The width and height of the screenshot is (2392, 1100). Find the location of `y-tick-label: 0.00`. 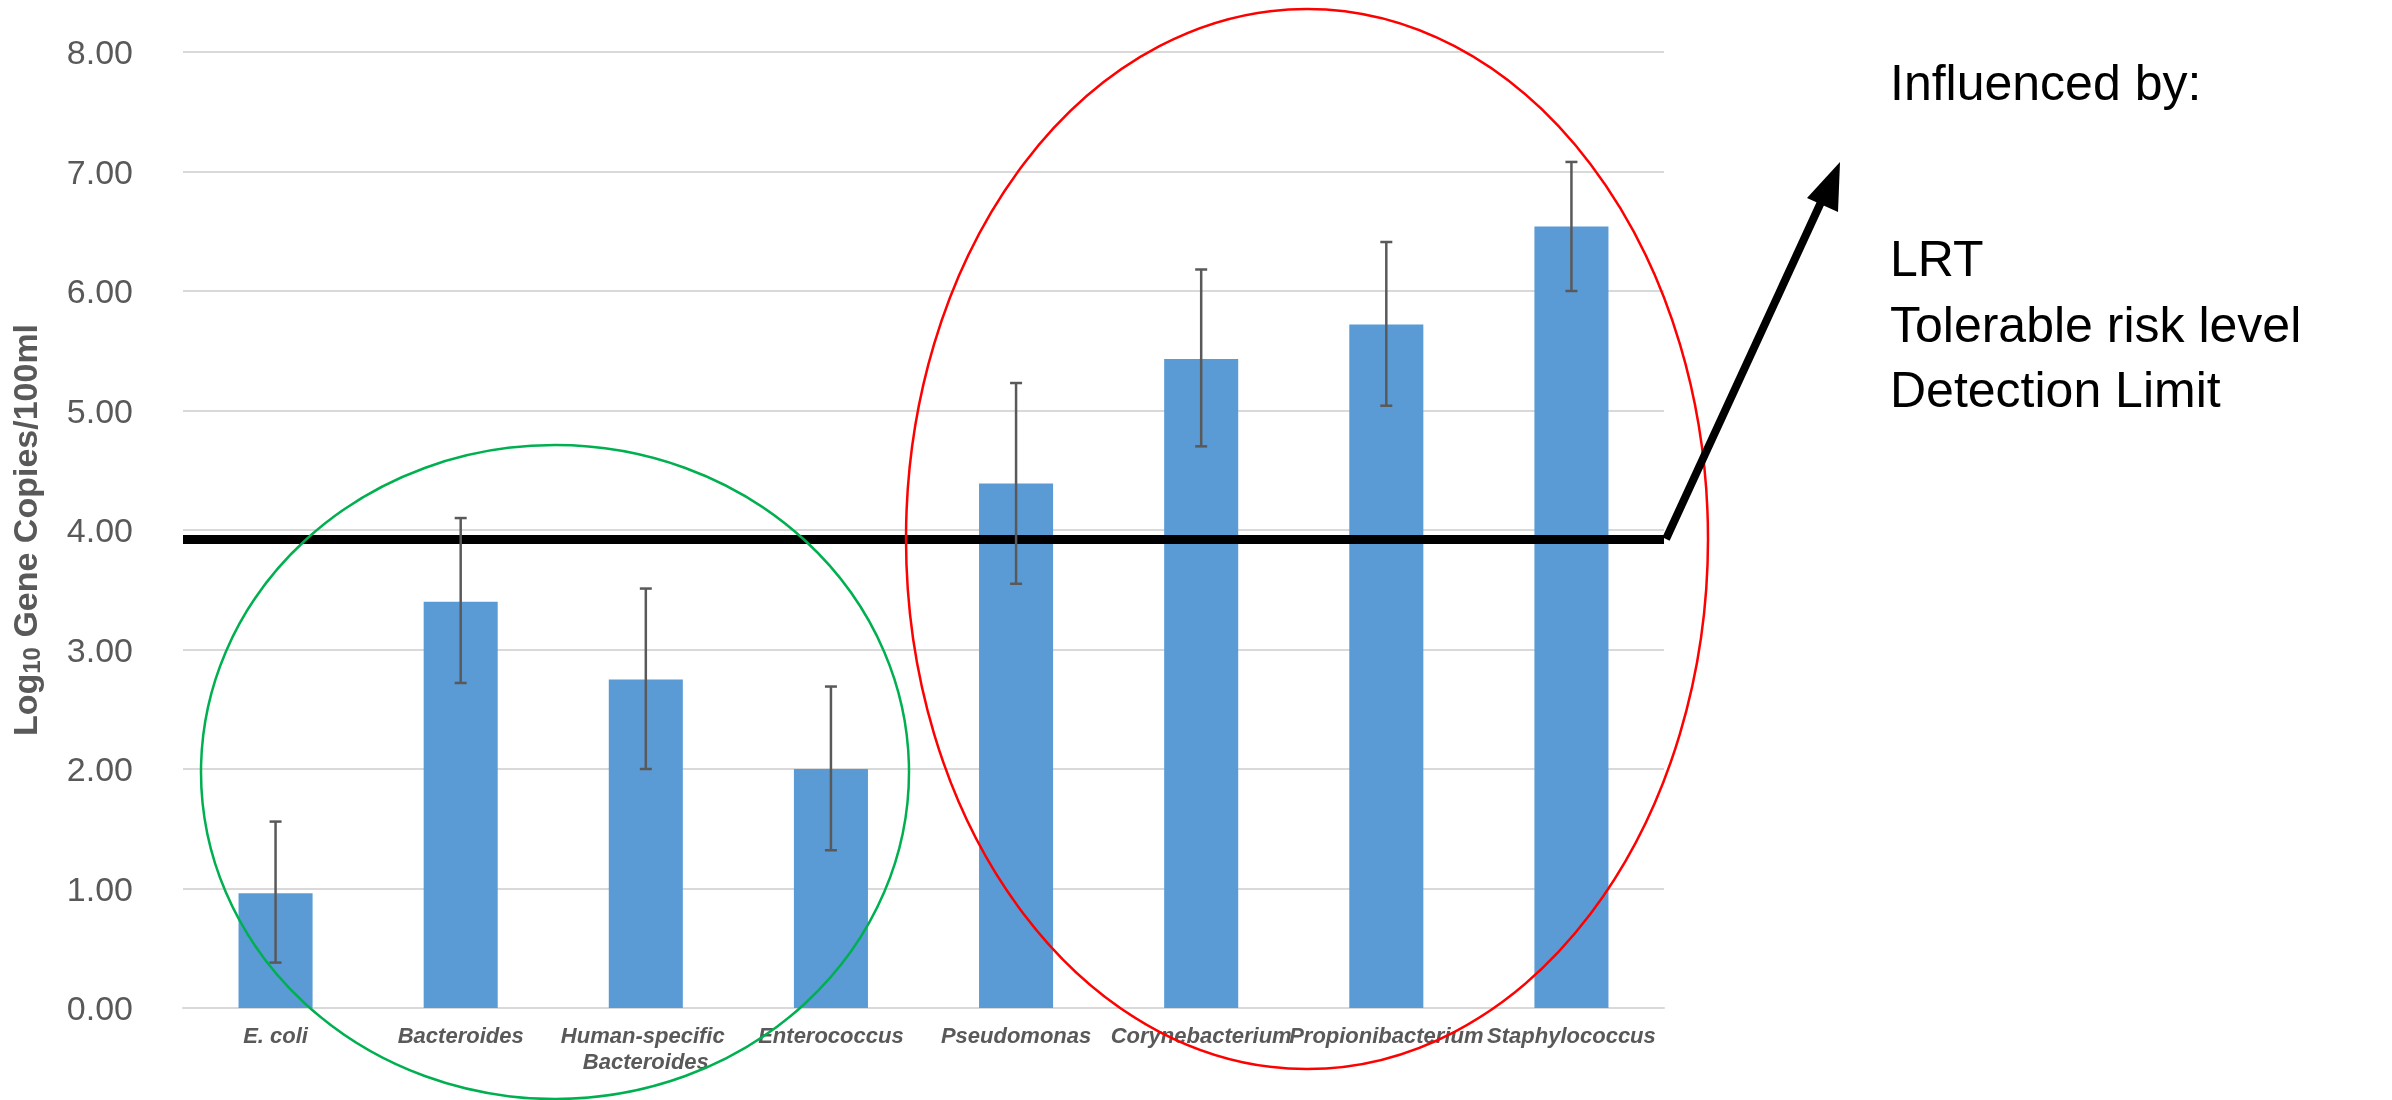

y-tick-label: 0.00 is located at coordinates (99, 1008).